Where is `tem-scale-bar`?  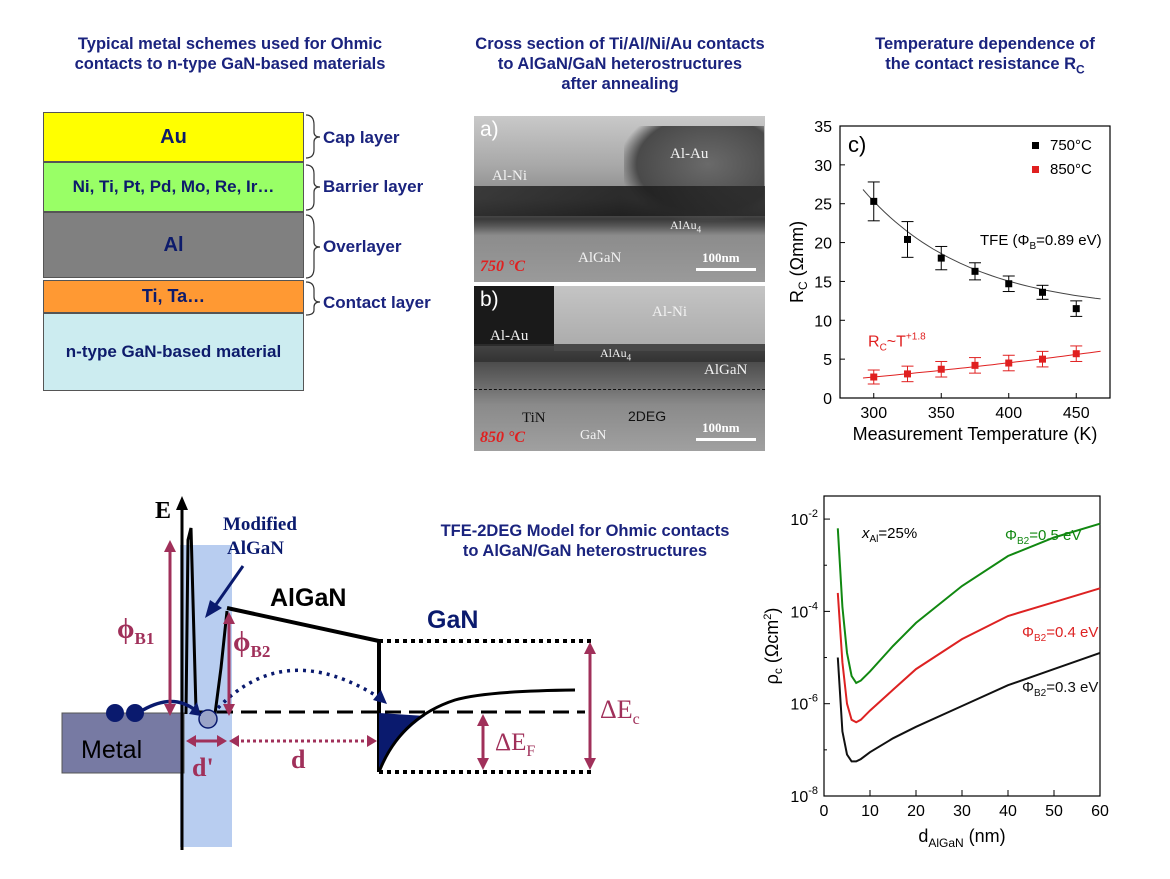 tem-scale-bar is located at coordinates (726, 269).